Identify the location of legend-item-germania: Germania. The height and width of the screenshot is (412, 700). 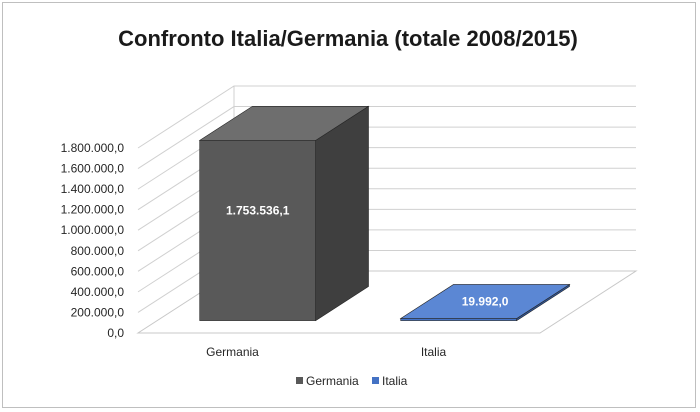
(327, 381).